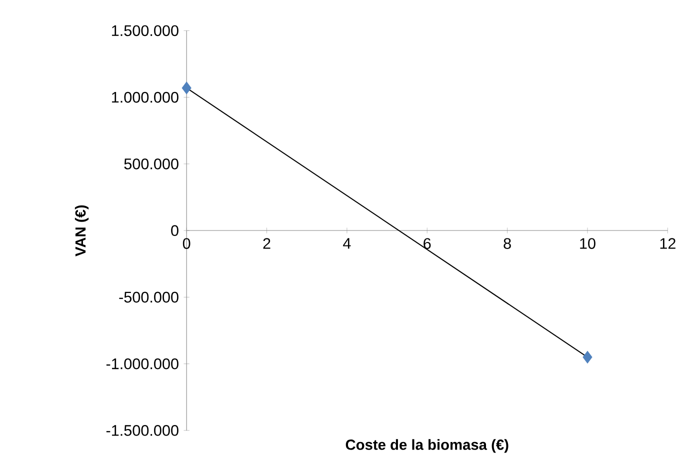 The image size is (689, 474). I want to click on y-tick-label: -500.000, so click(148, 297).